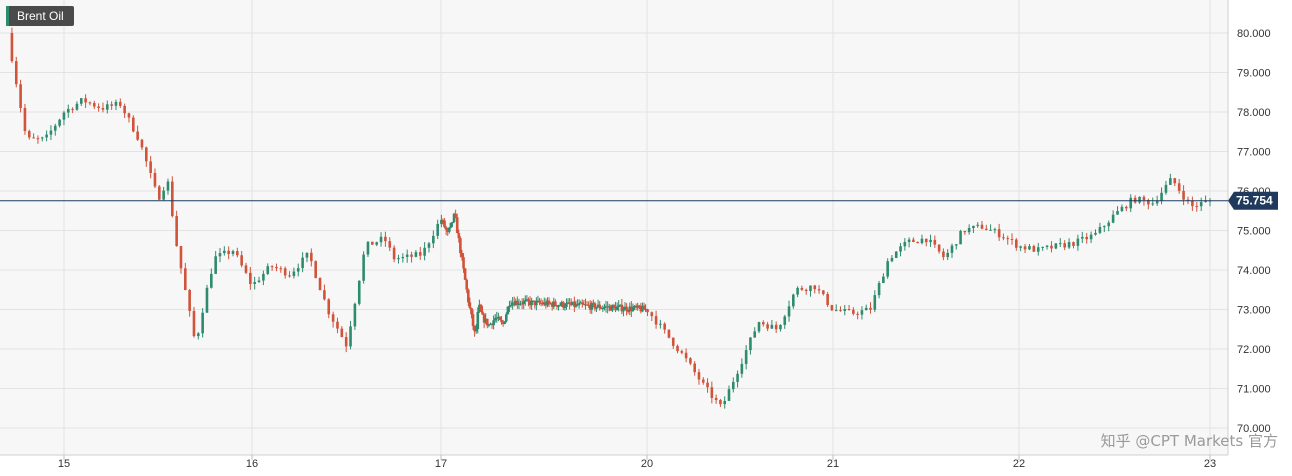  What do you see at coordinates (1254, 350) in the screenshot?
I see `y-tick-label: 72.000` at bounding box center [1254, 350].